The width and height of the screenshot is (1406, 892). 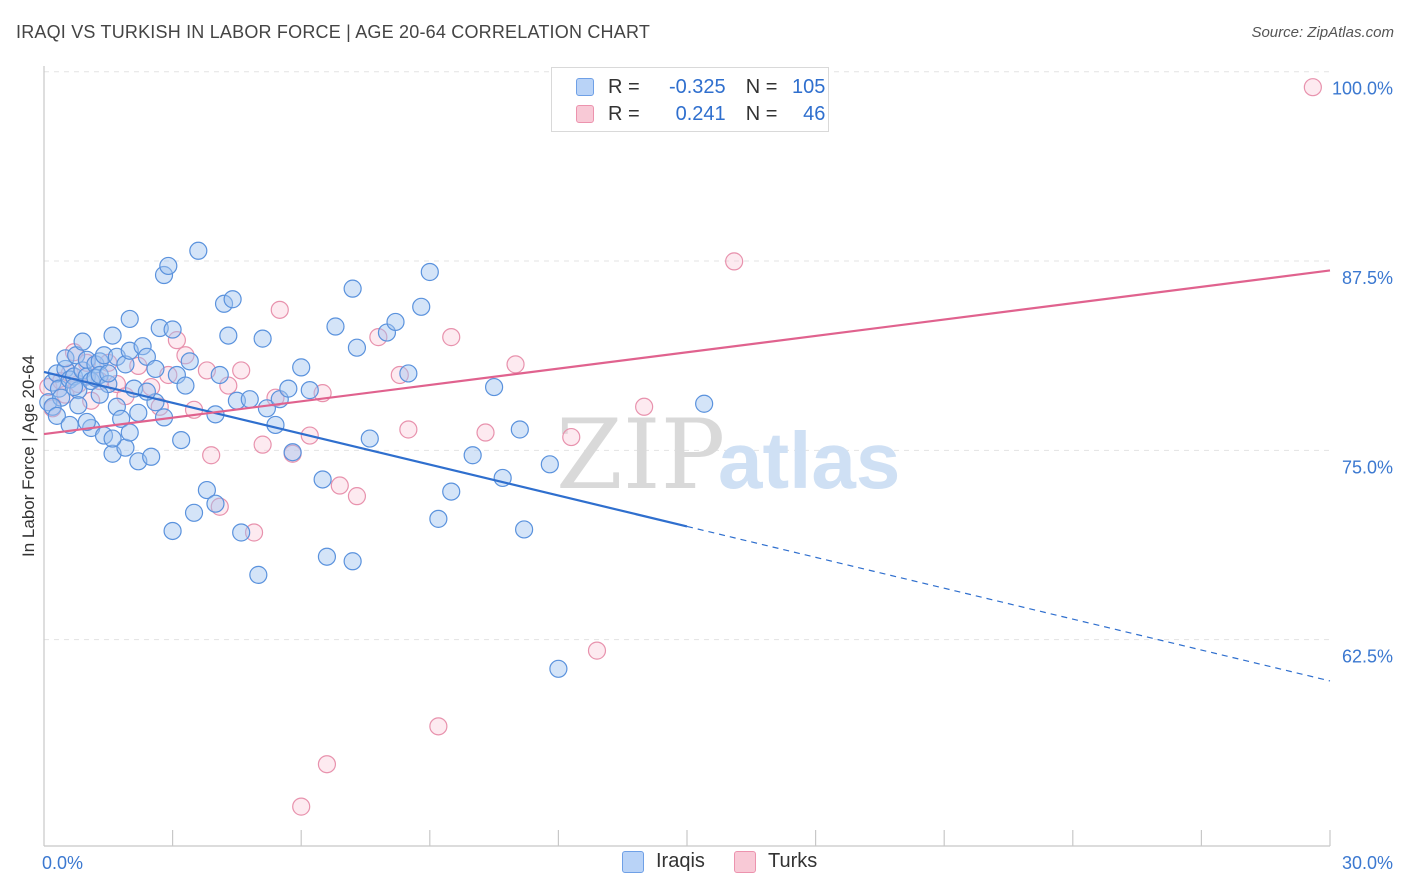 I want to click on series-legend-turks: Turks, so click(x=775, y=861).